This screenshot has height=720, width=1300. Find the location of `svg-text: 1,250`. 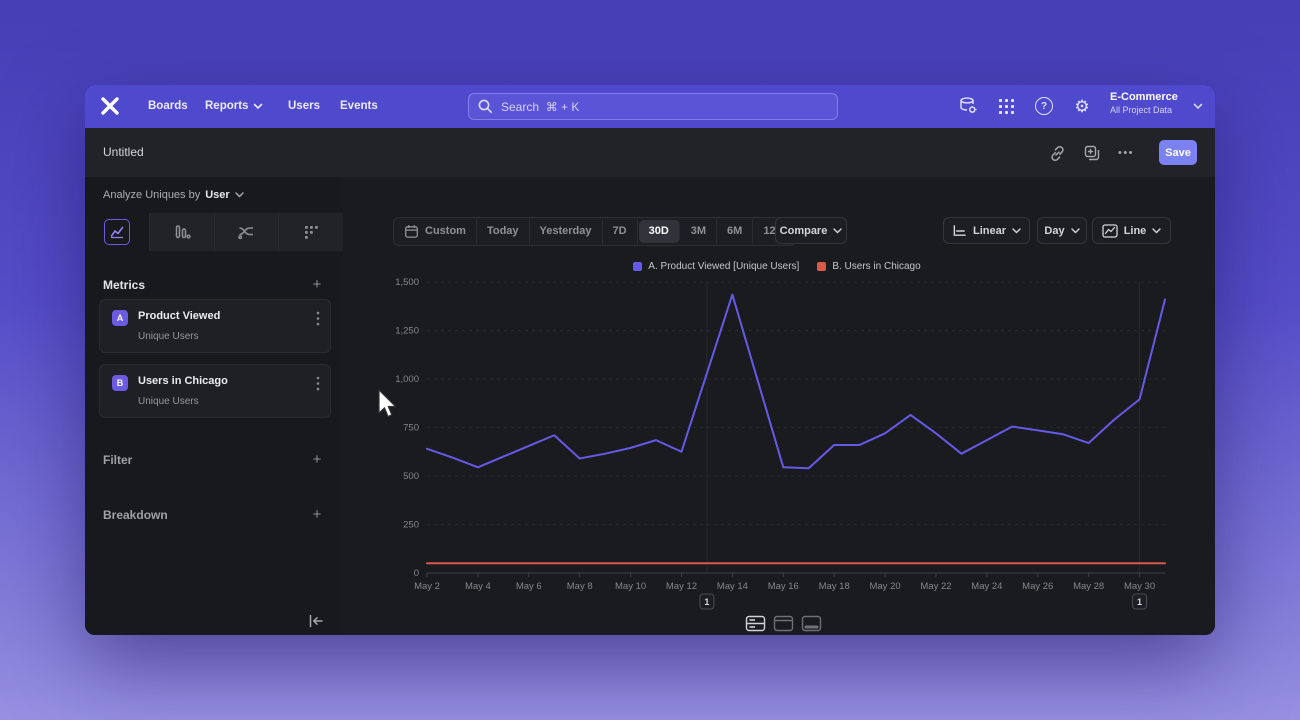

svg-text: 1,250 is located at coordinates (407, 331).